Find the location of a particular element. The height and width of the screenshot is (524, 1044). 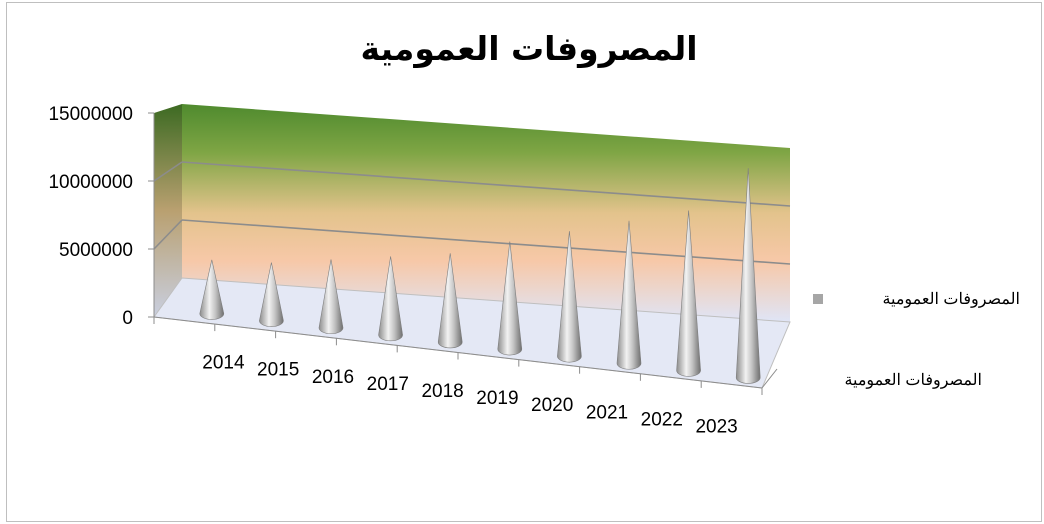

y-tick-label: 0 is located at coordinates (127, 318).